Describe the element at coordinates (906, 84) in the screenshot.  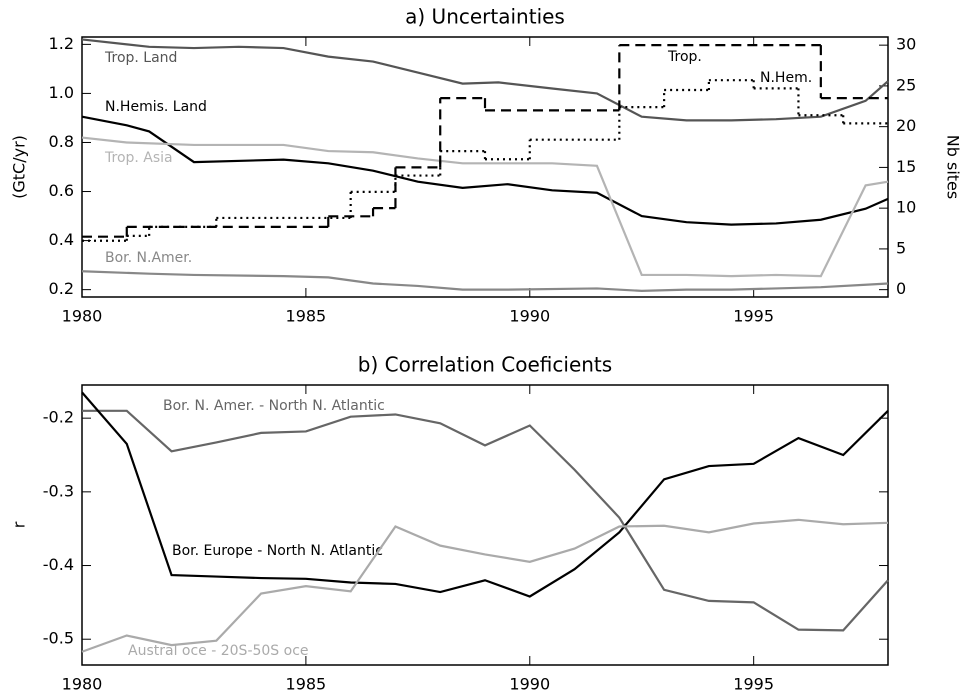
I see `y2-tick-label: 25` at that location.